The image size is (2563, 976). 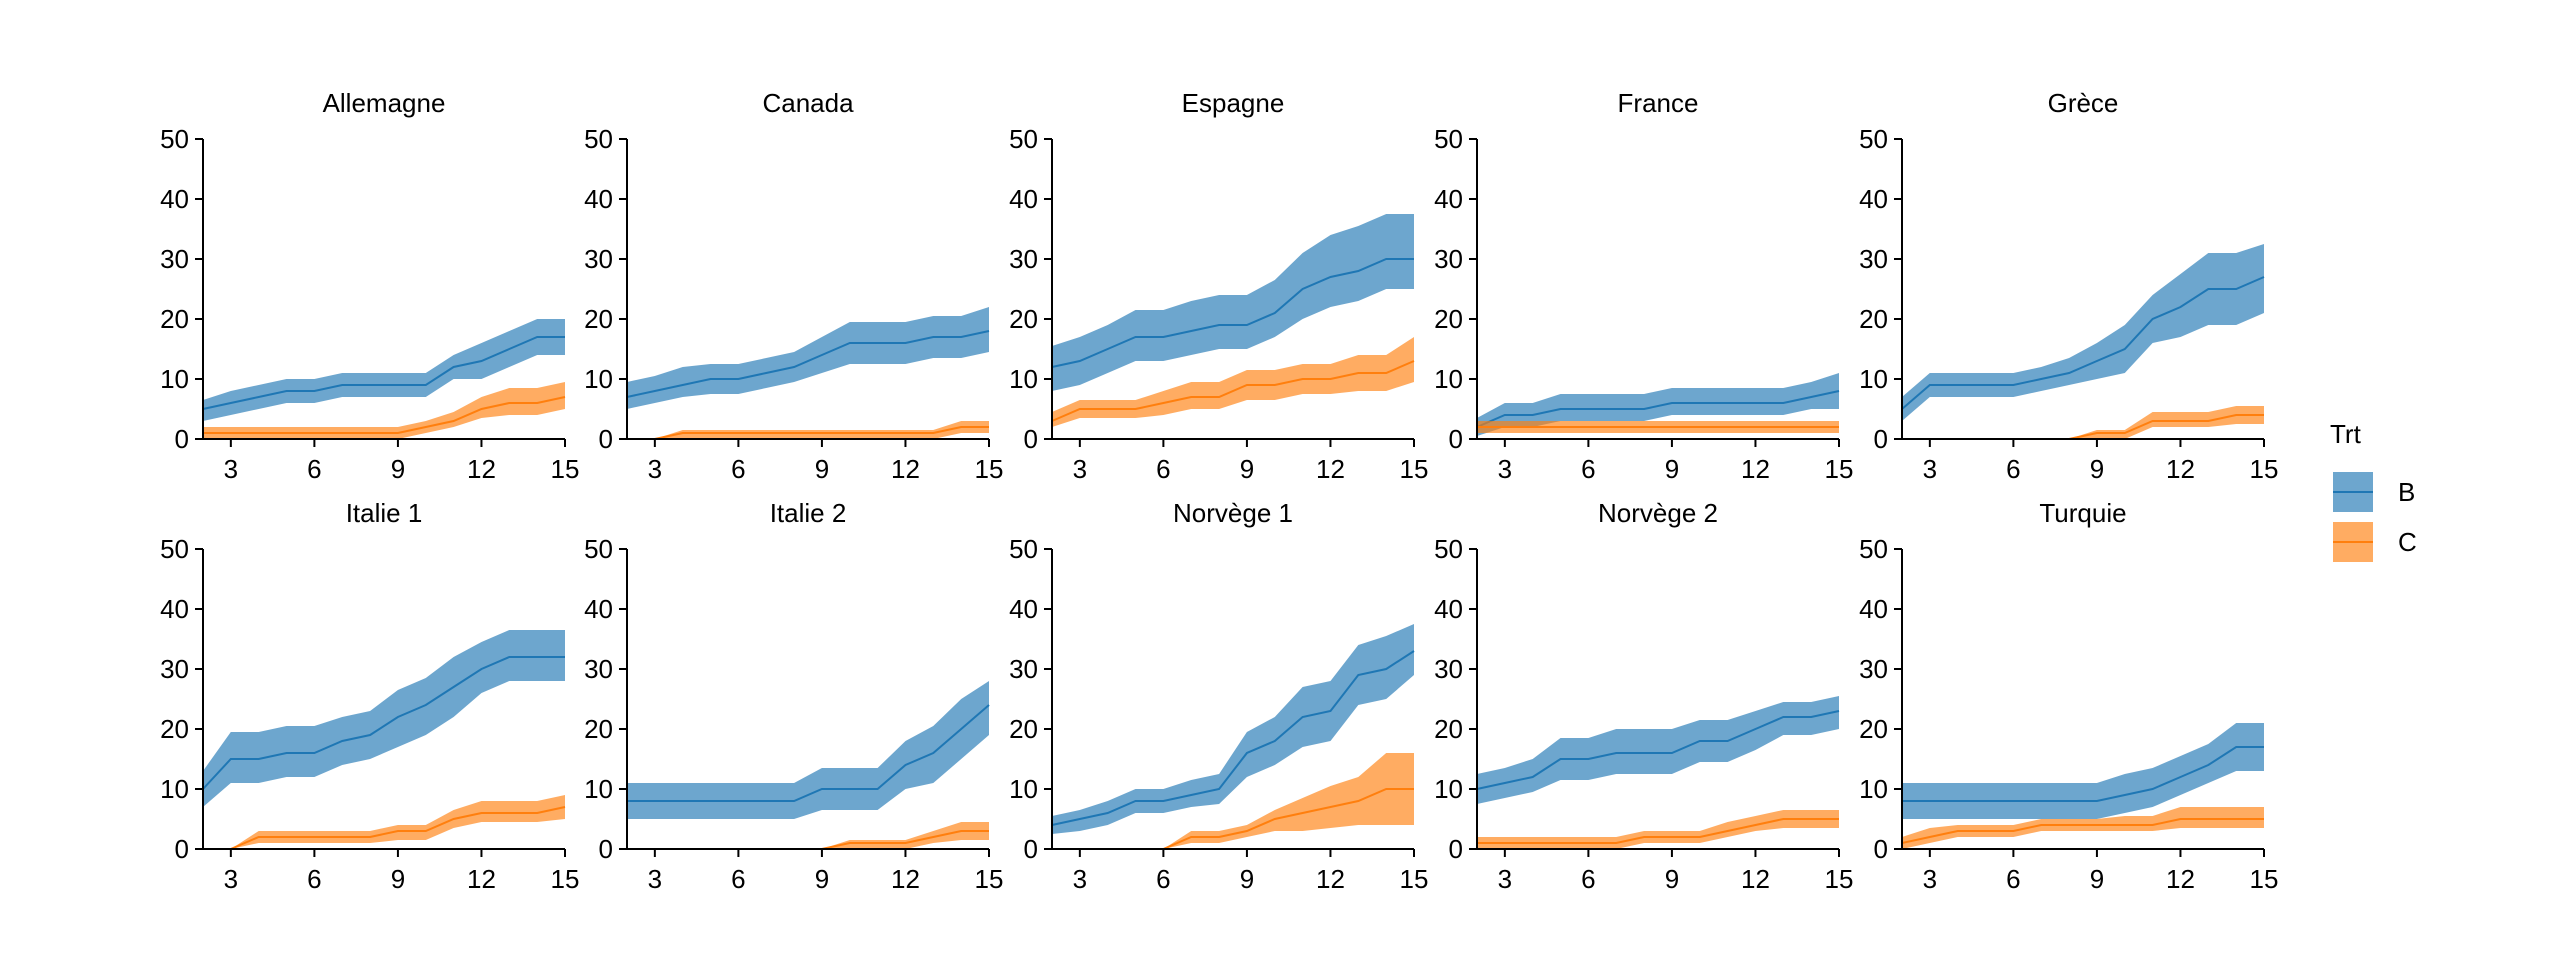 What do you see at coordinates (793, 286) in the screenshot?
I see `panel-canada: Canada 0 10 20 30 40 50 3 6 9 12 15` at bounding box center [793, 286].